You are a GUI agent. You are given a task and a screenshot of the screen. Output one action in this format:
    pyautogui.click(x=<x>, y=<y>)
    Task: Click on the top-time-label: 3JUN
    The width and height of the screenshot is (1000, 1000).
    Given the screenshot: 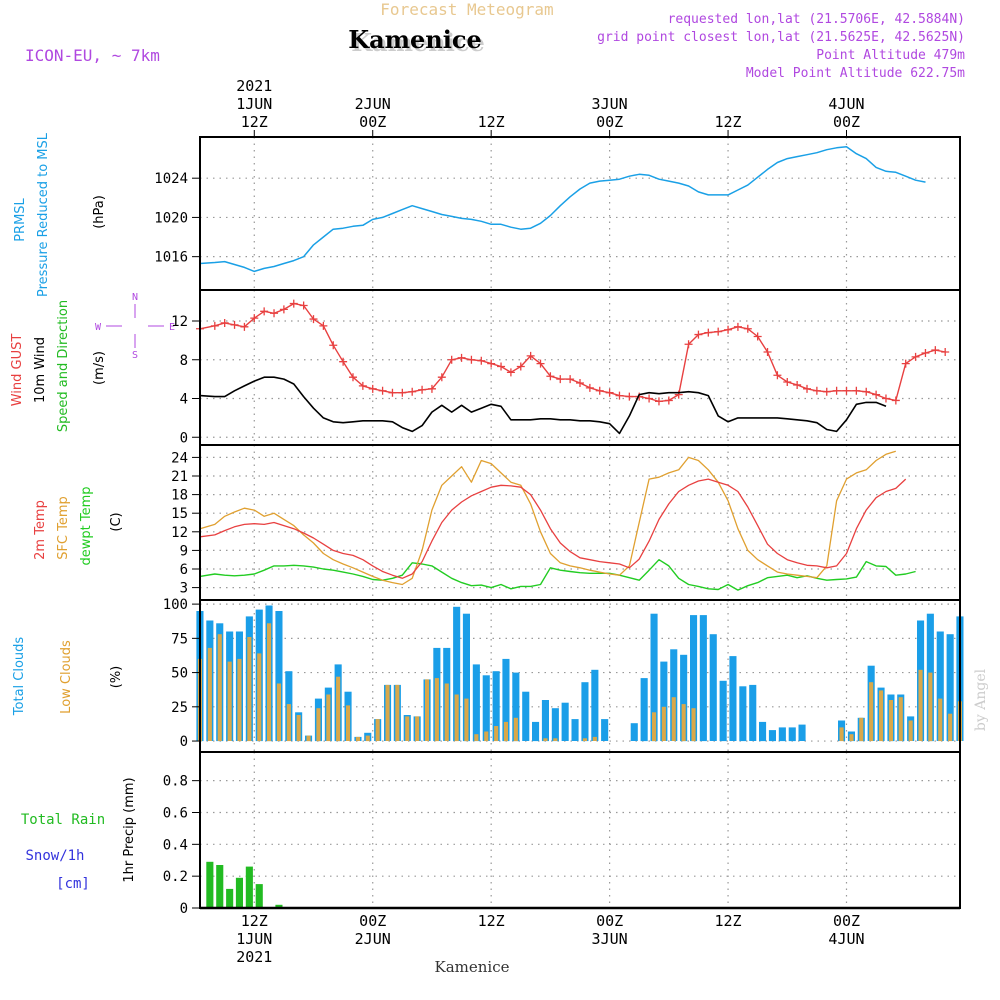 What is the action you would take?
    pyautogui.click(x=610, y=104)
    